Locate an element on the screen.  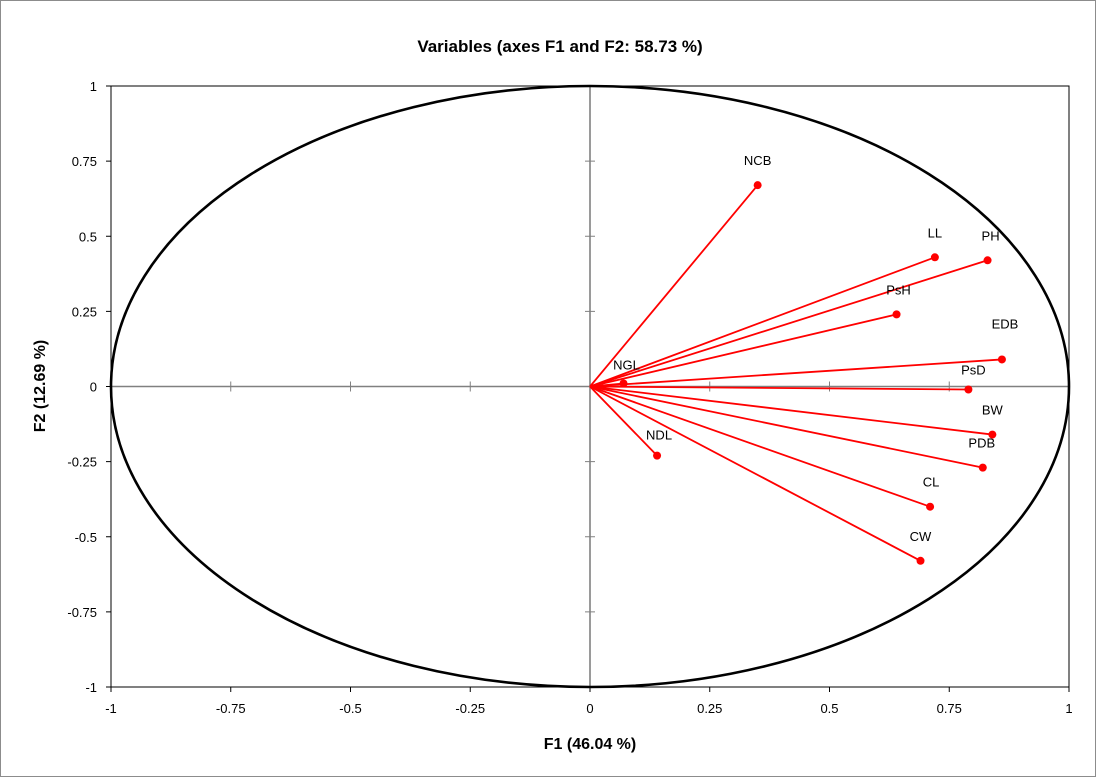
y-tick-label: -1 is located at coordinates (91, 687).